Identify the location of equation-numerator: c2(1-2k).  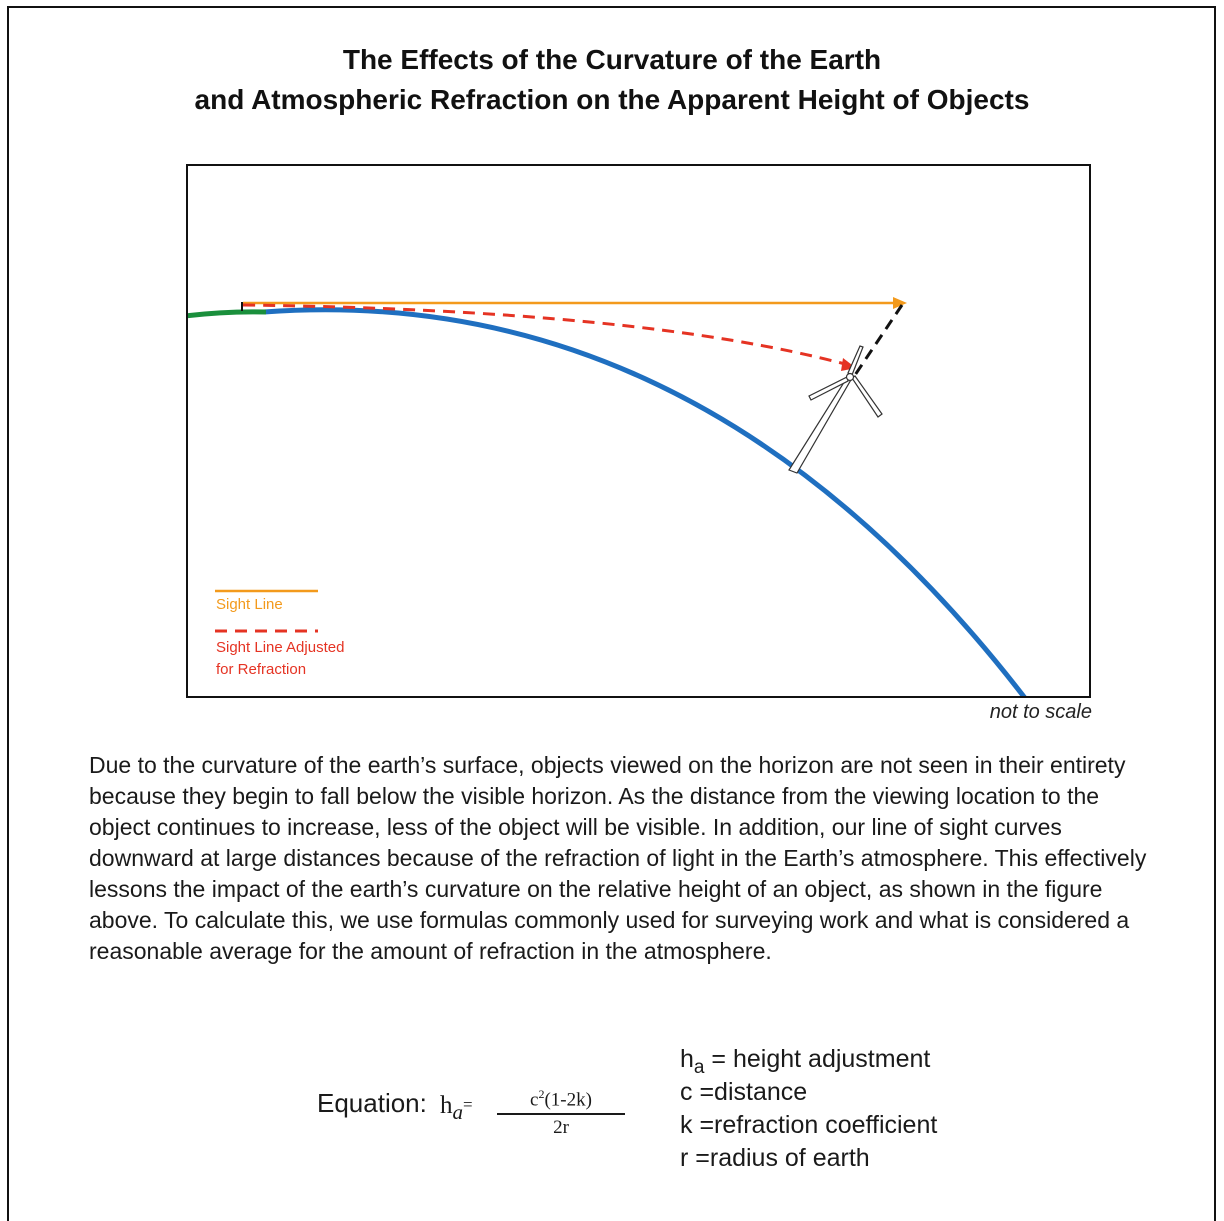
(561, 1097).